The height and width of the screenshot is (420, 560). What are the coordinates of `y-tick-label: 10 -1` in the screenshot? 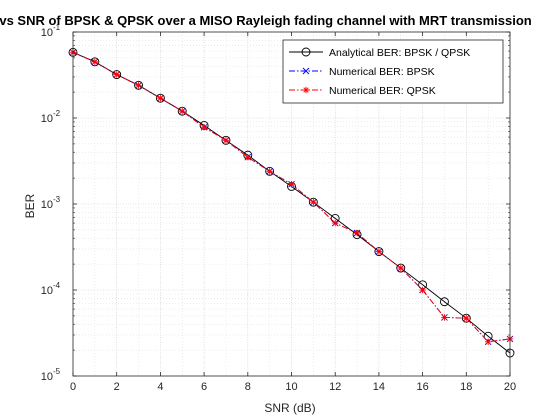 It's located at (51, 31).